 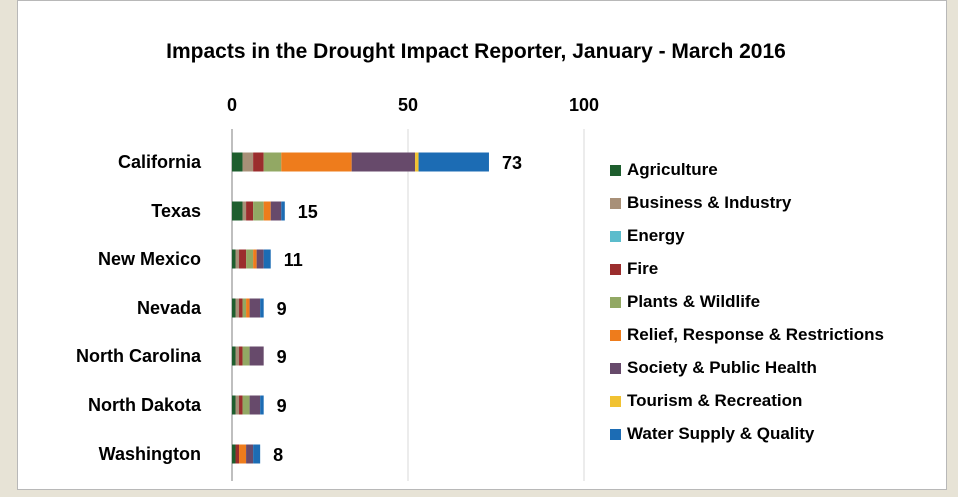 What do you see at coordinates (512, 163) in the screenshot?
I see `total-label: 73` at bounding box center [512, 163].